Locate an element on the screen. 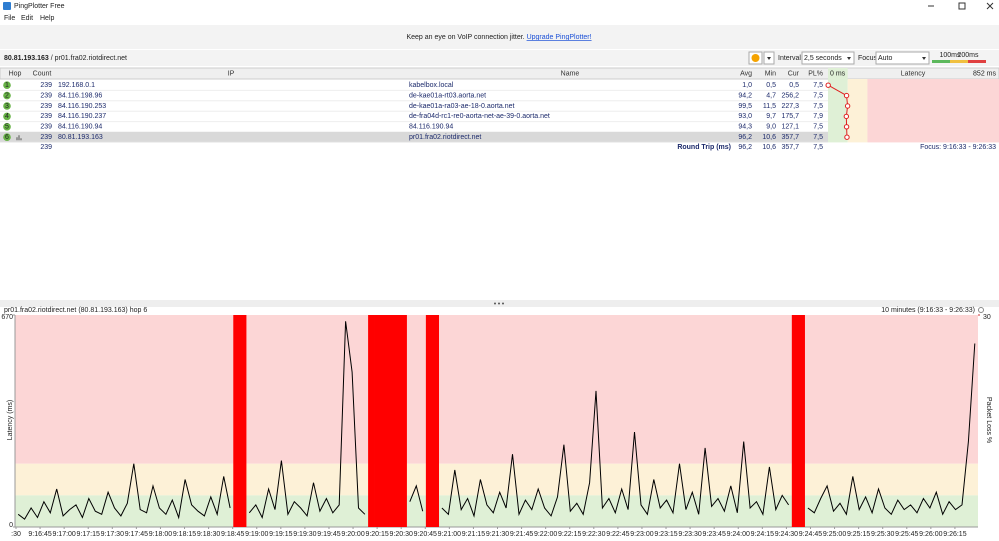 The width and height of the screenshot is (999, 541). column-header: PL% is located at coordinates (815, 73).